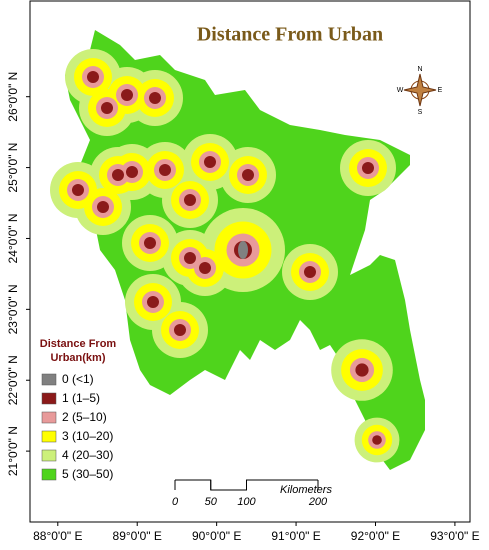 The height and width of the screenshot is (550, 489). Describe the element at coordinates (420, 112) in the screenshot. I see `compass-s: S` at that location.